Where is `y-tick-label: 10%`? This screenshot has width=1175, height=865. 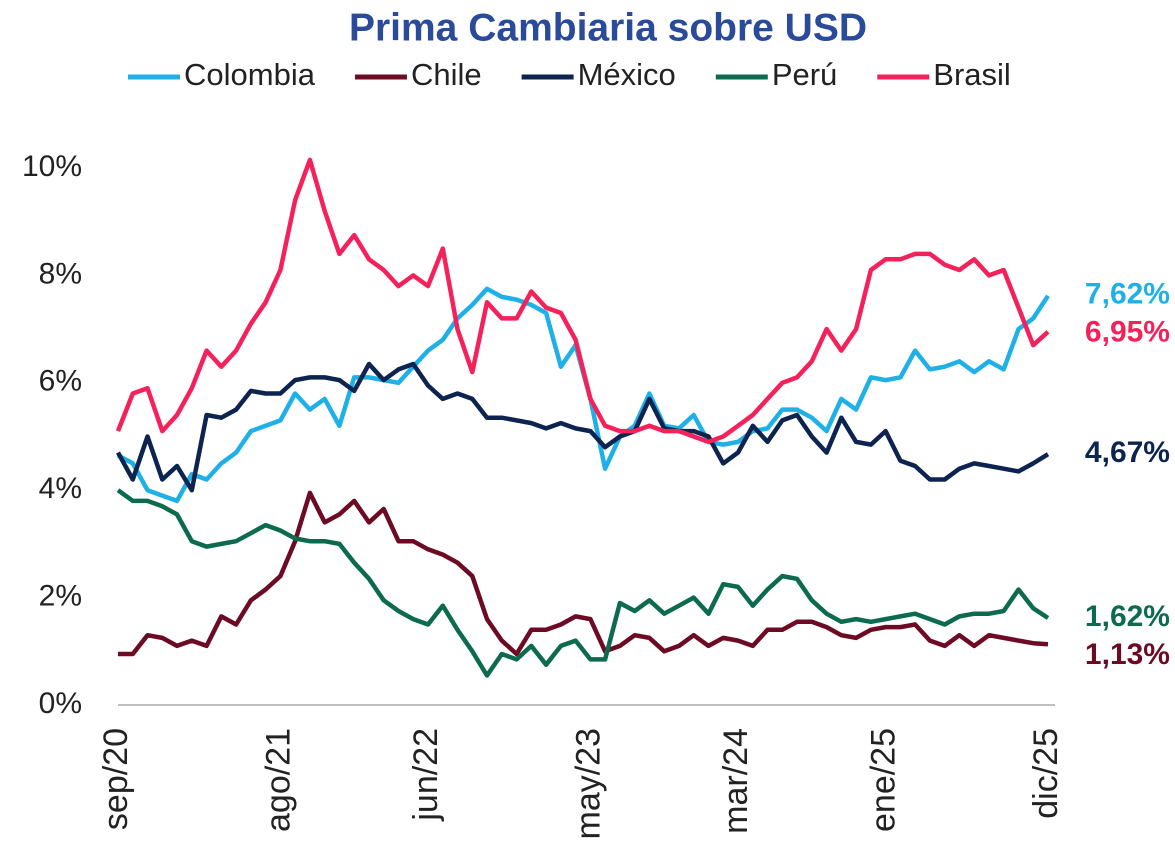 y-tick-label: 10% is located at coordinates (52, 166).